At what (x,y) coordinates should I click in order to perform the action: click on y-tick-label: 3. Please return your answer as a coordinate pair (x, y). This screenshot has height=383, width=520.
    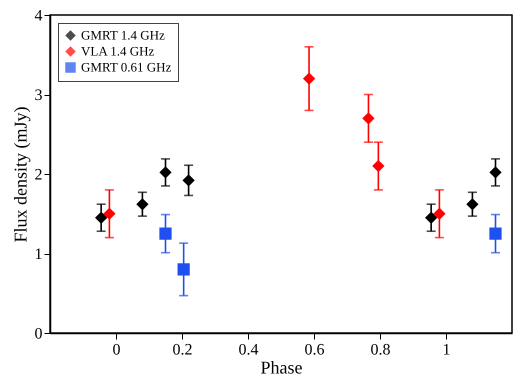
    Looking at the image, I should click on (38, 95).